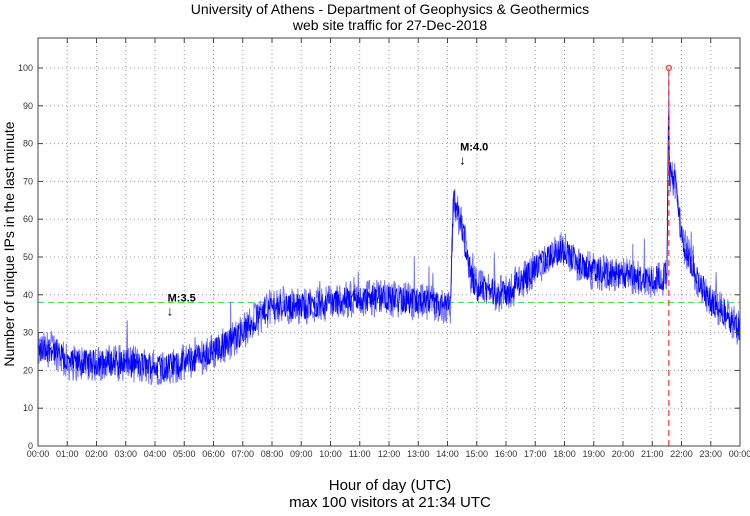 Image resolution: width=750 pixels, height=516 pixels. Describe the element at coordinates (390, 485) in the screenshot. I see `x-axis-label: Hour of day (UTC)` at that location.